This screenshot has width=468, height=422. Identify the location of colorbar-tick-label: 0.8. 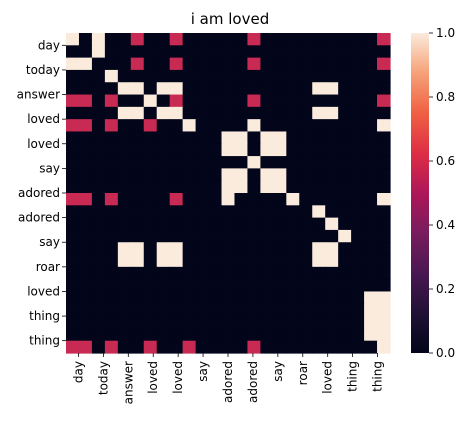
(445, 97).